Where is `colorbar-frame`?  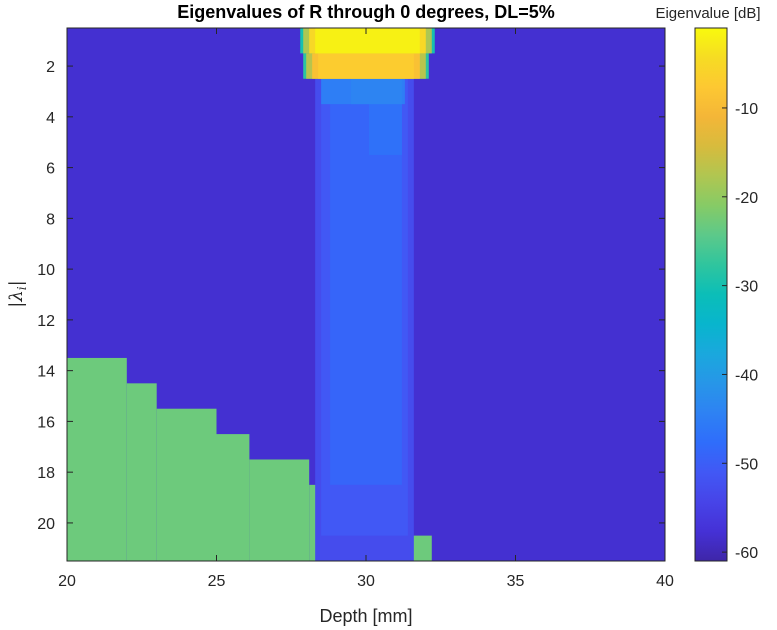
colorbar-frame is located at coordinates (711, 294).